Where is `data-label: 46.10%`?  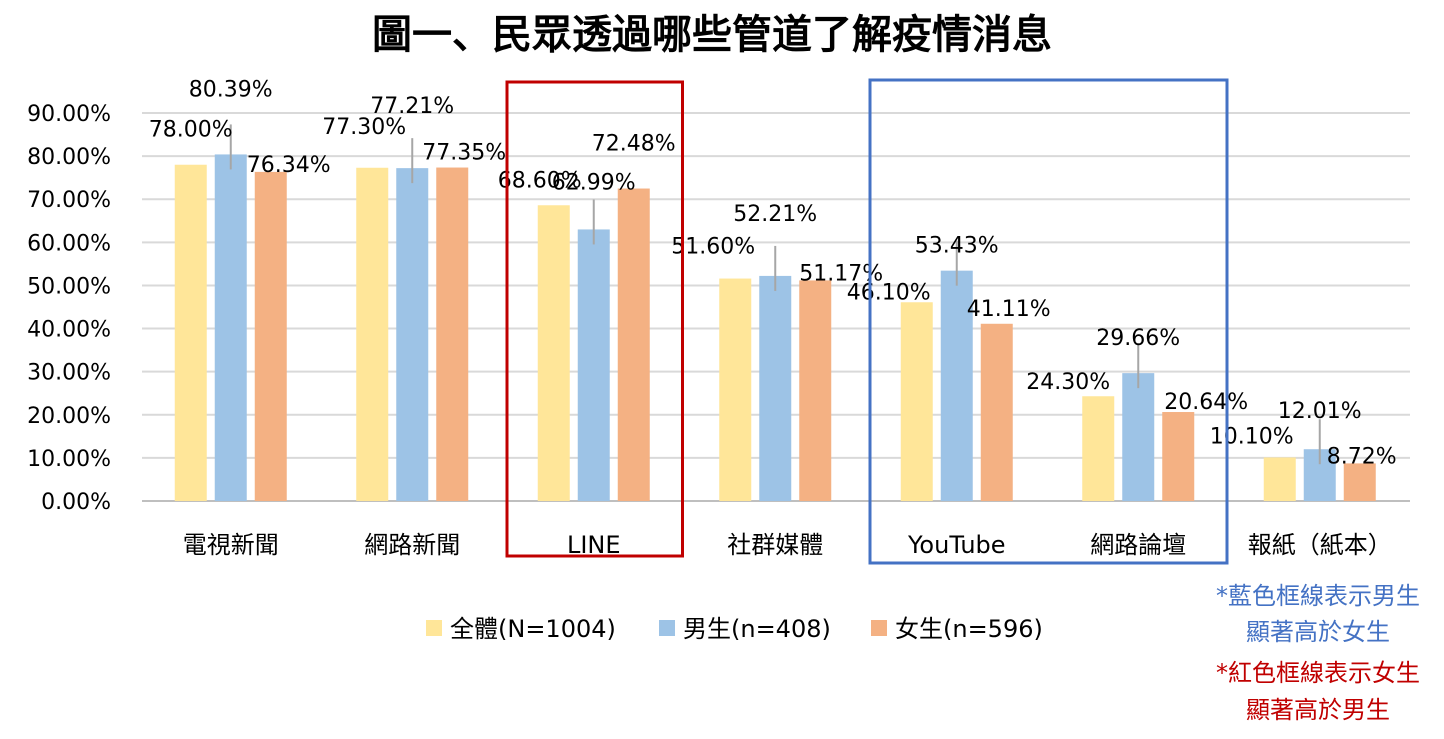
data-label: 46.10% is located at coordinates (889, 292).